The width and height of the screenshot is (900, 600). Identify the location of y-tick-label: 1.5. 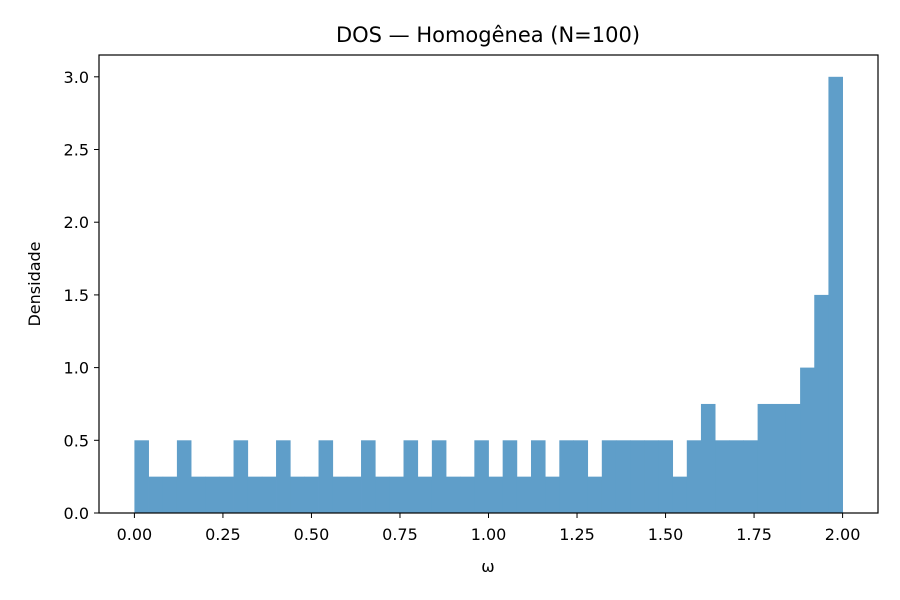
(76, 295).